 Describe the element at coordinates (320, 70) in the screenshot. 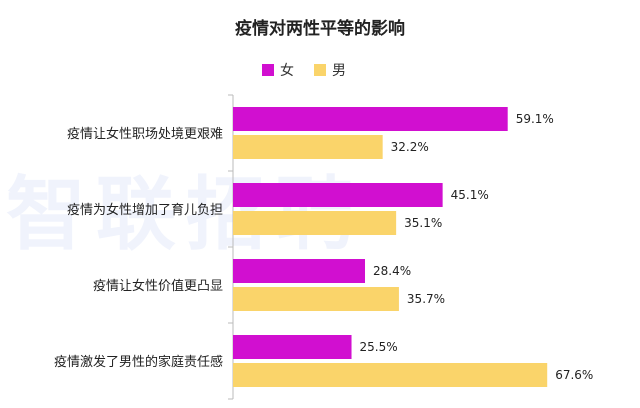

I see `legend-swatch-male` at that location.